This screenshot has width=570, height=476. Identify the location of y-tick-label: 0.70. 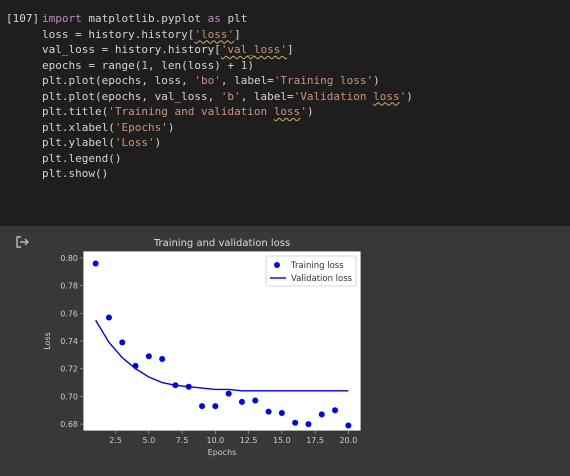
(69, 396).